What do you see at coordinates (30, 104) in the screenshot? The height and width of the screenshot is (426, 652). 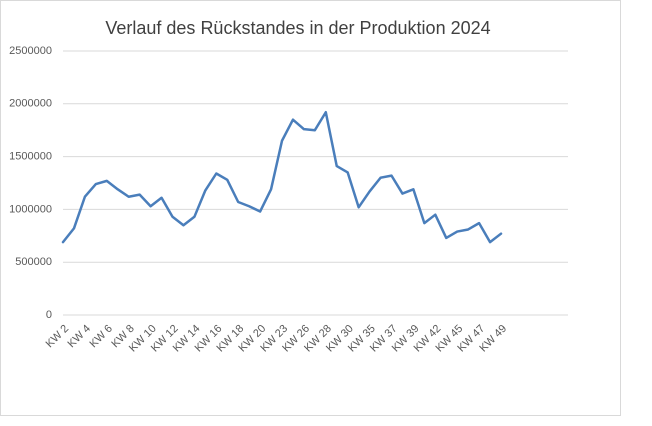 I see `y-tick-label: 2000000` at bounding box center [30, 104].